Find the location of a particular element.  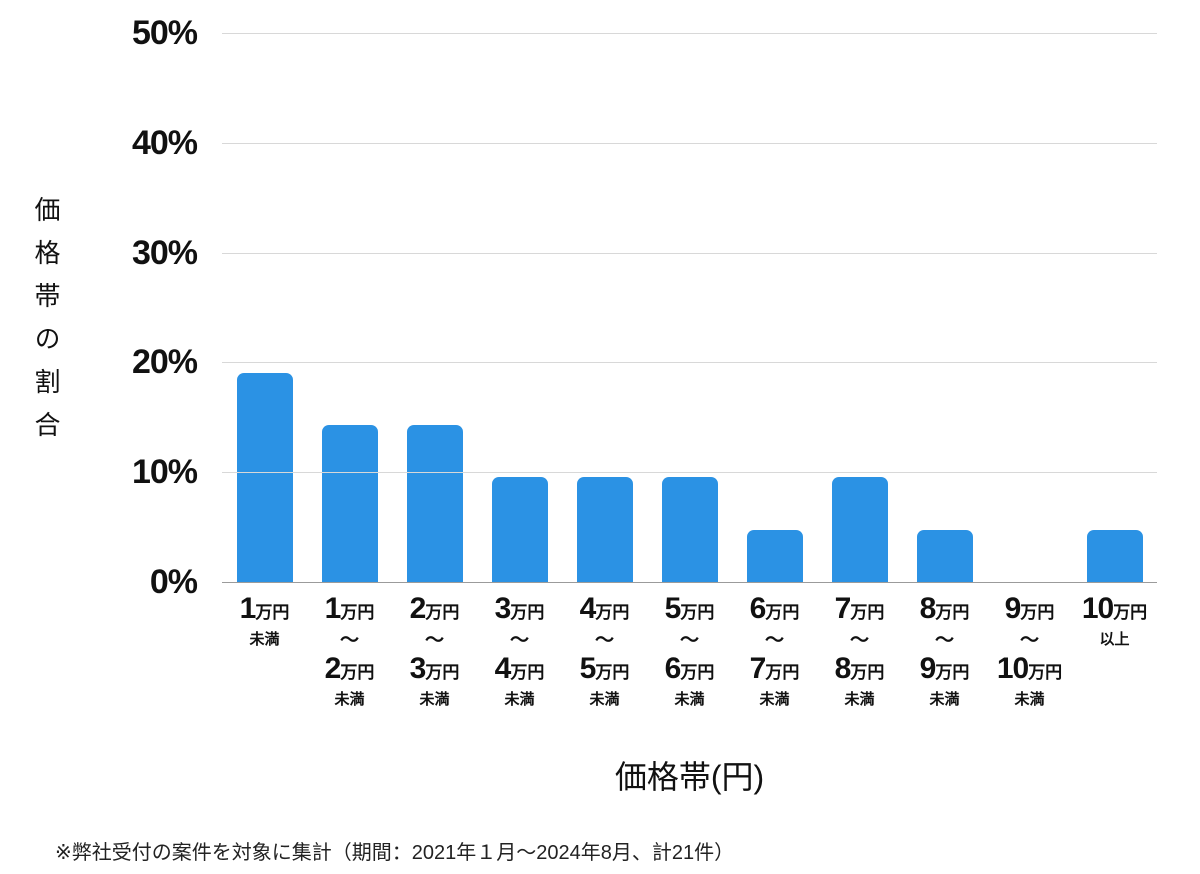

x-tick-label-segment: 4 is located at coordinates (503, 668).